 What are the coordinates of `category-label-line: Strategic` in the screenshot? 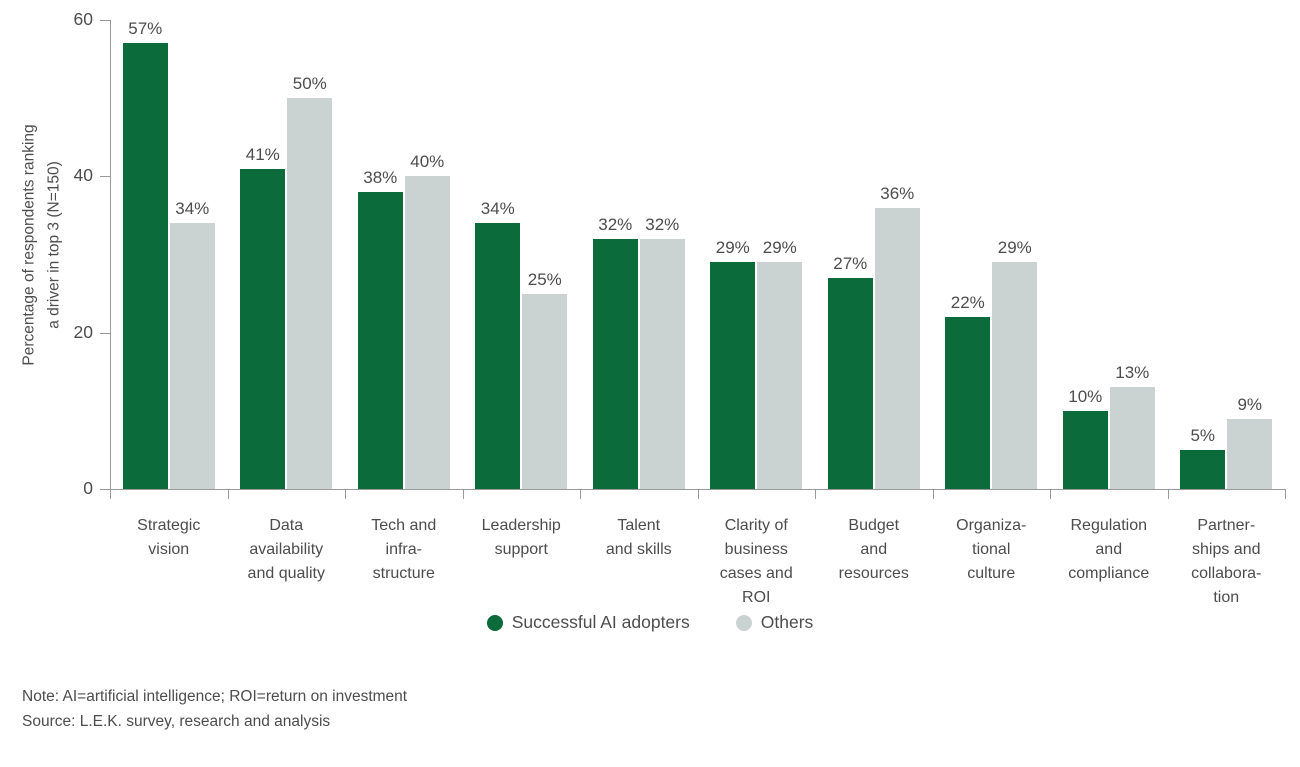 It's located at (169, 525).